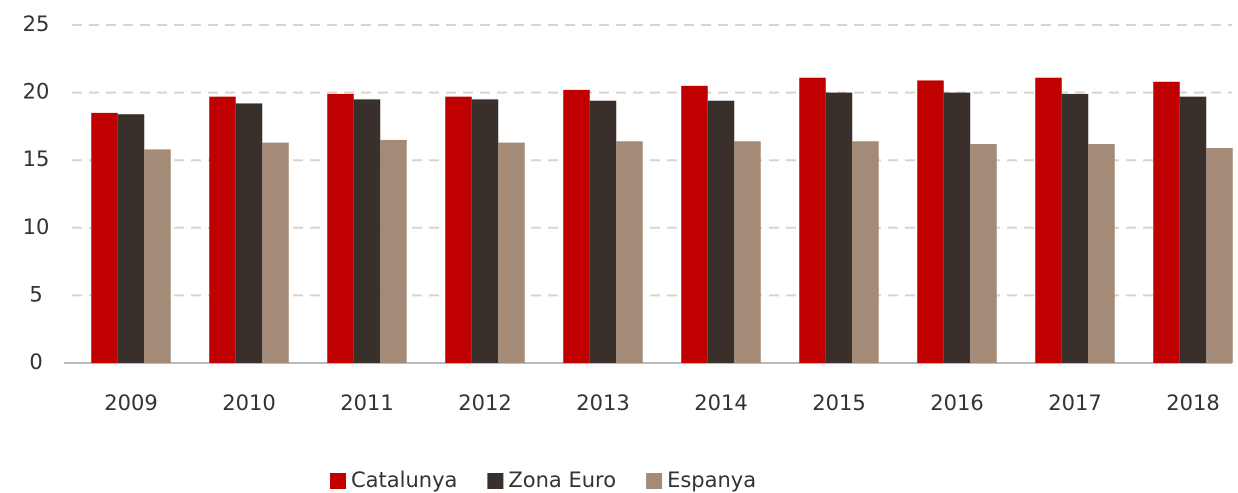 The width and height of the screenshot is (1238, 493). I want to click on x-tick-label: 2012, so click(484, 403).